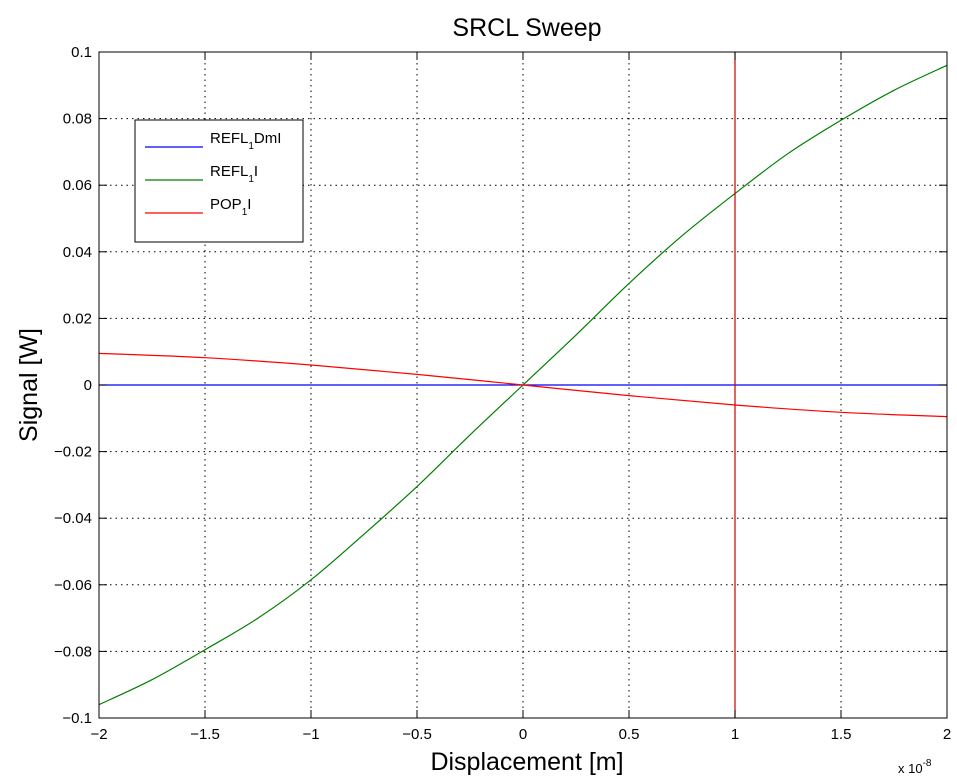  What do you see at coordinates (77, 119) in the screenshot?
I see `y-tick-label: 0.08` at bounding box center [77, 119].